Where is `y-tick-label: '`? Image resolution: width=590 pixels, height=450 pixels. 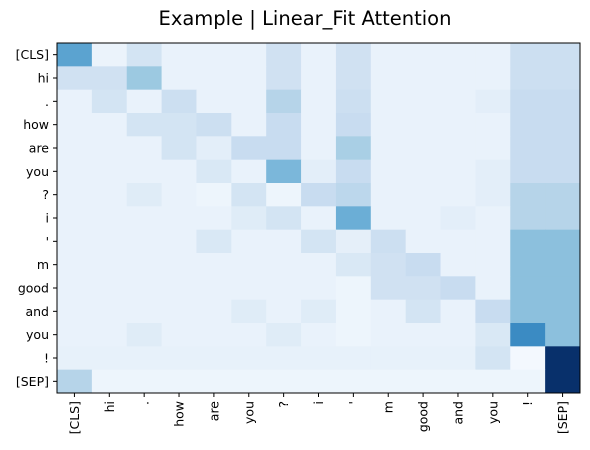
y-tick-label: ' is located at coordinates (47, 241).